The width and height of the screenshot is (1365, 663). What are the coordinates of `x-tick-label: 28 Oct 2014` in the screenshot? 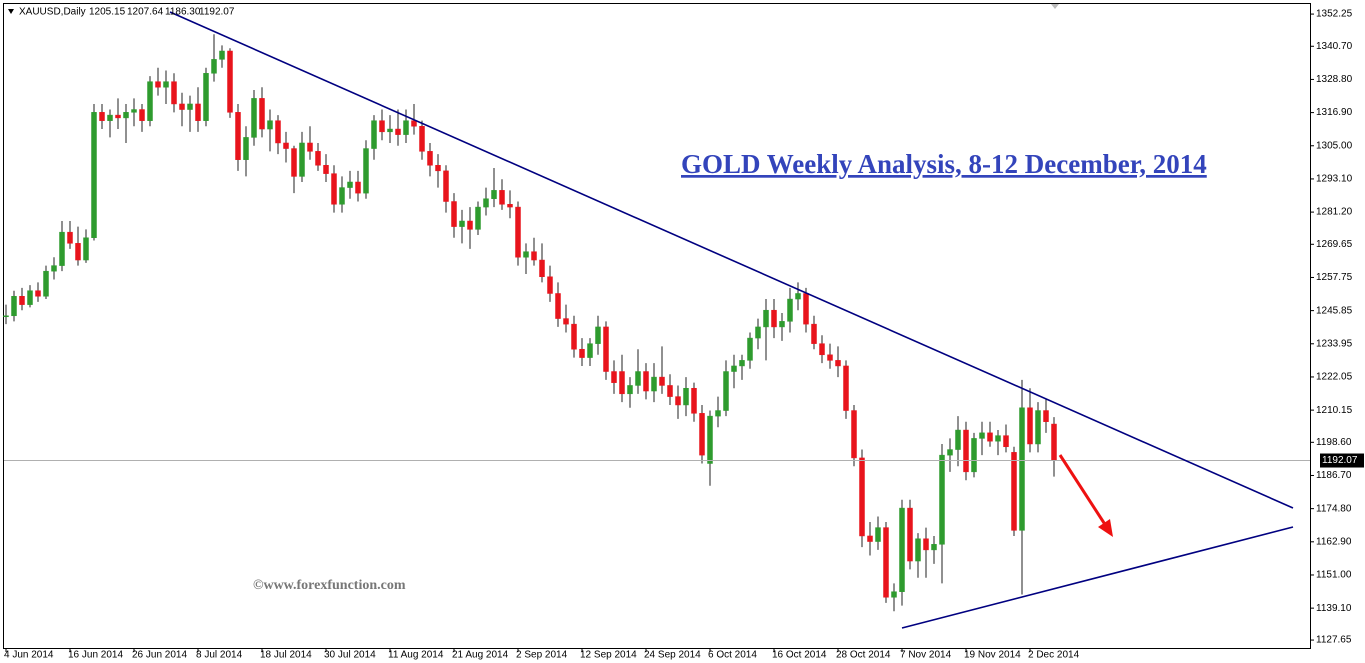 It's located at (863, 655).